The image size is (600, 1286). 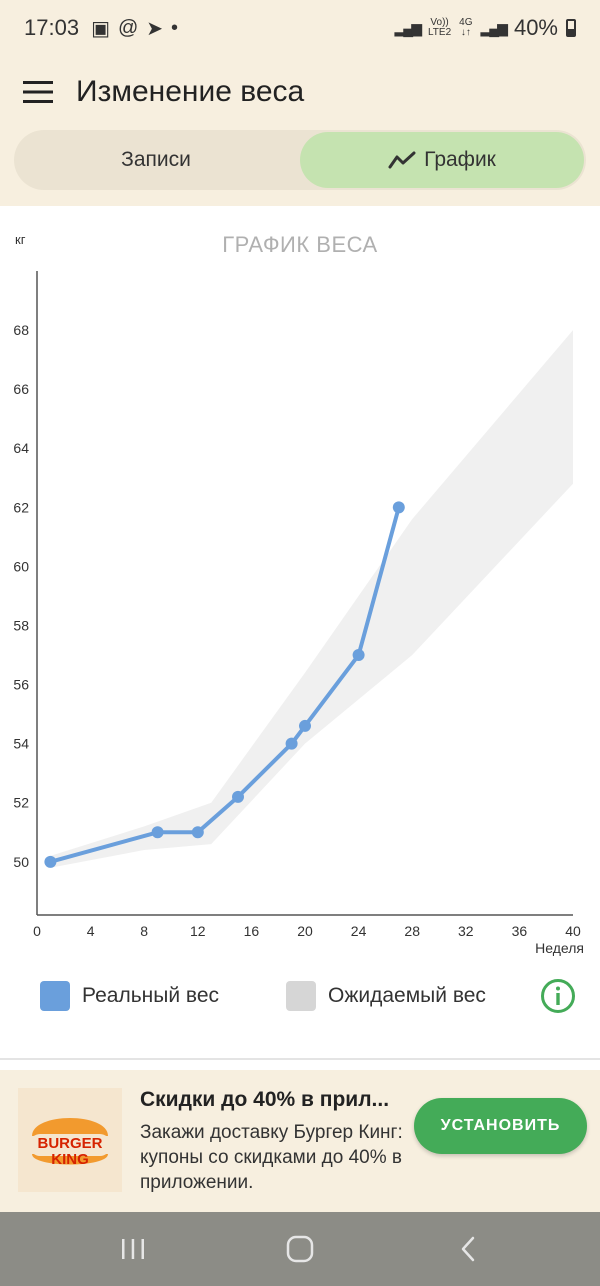 What do you see at coordinates (21, 685) in the screenshot?
I see `y-tick-label: 56` at bounding box center [21, 685].